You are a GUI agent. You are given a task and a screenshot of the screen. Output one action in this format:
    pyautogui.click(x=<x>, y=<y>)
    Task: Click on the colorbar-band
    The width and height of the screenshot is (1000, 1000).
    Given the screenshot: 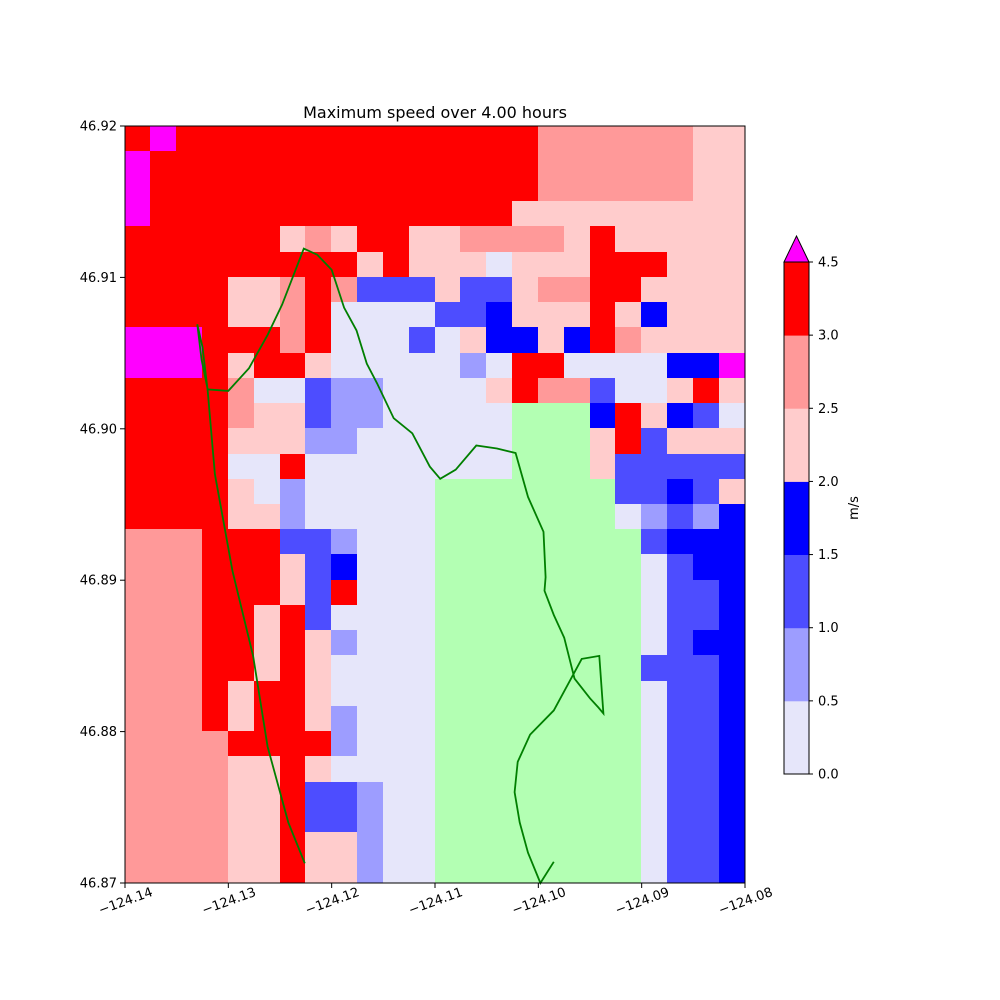 What is the action you would take?
    pyautogui.click(x=796, y=664)
    